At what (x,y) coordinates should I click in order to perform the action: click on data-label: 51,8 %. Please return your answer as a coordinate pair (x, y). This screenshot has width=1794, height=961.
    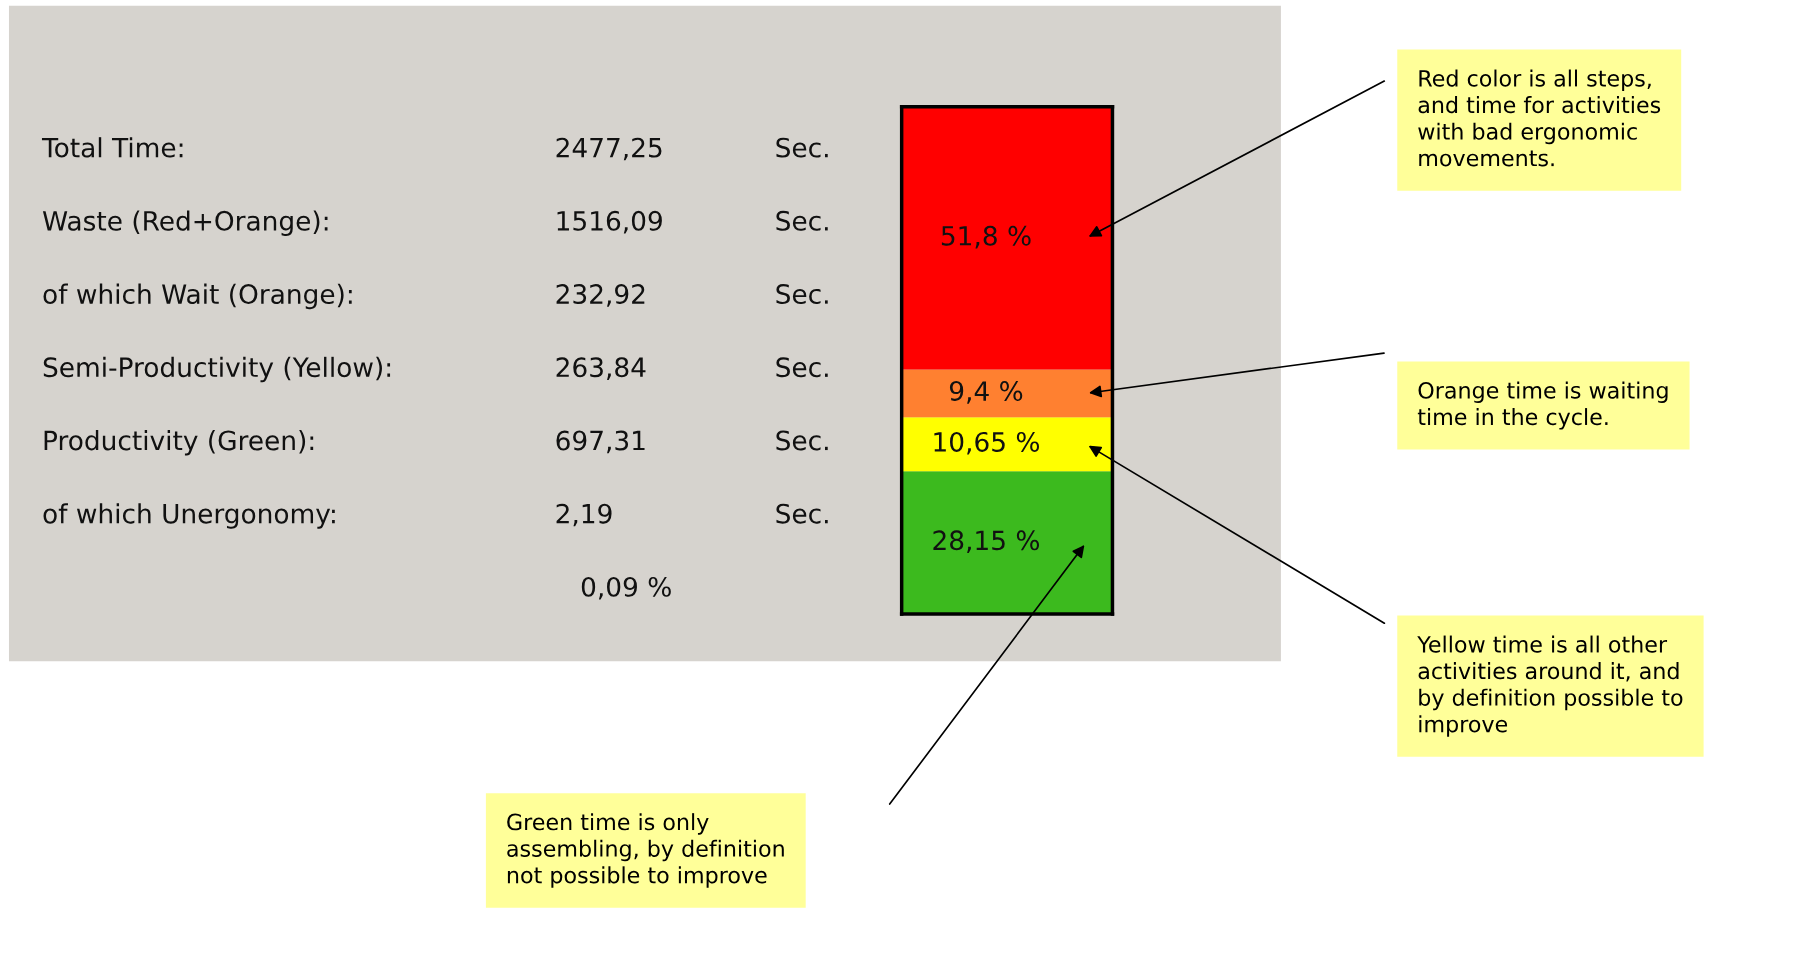
    Looking at the image, I should click on (986, 237).